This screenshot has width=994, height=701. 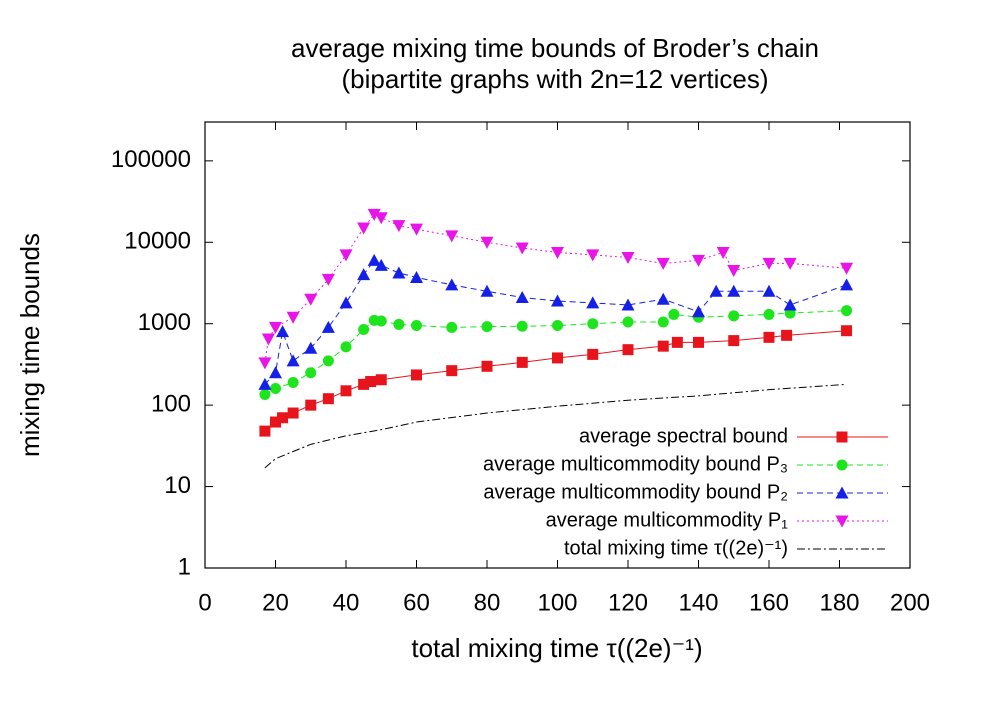 I want to click on x-tick-label: 100, so click(x=557, y=602).